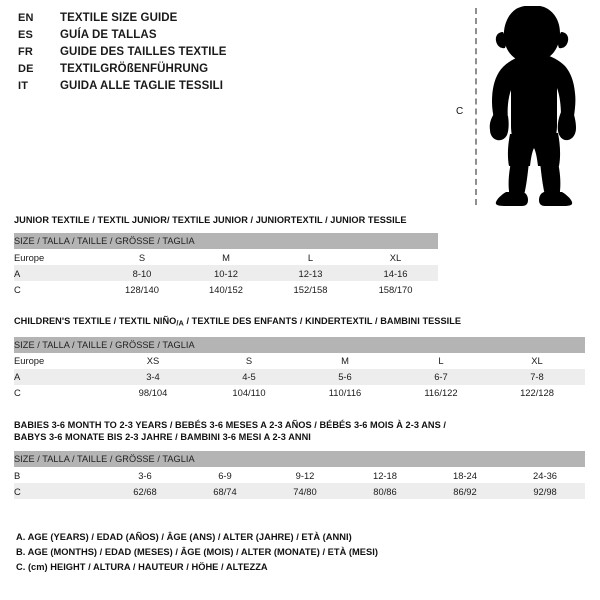  Describe the element at coordinates (249, 376) in the screenshot. I see `row-cell: 4-5` at that location.